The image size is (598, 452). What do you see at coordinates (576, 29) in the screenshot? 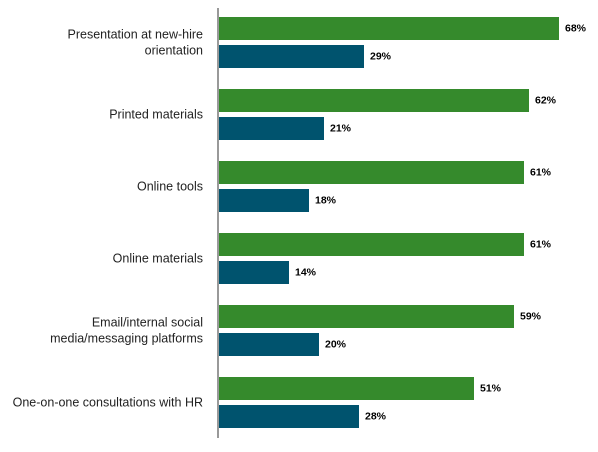
I see `value-label-series-0-category-0: 68%` at bounding box center [576, 29].